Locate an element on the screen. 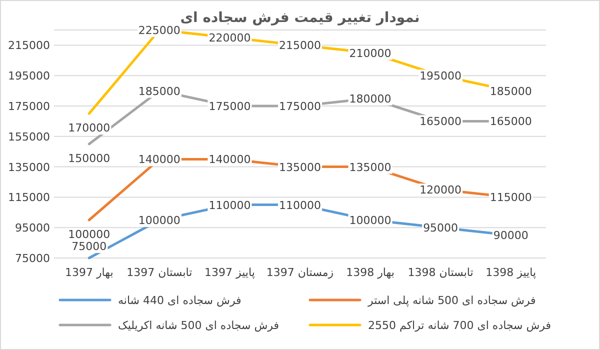 The image size is (600, 350). legend-label: فرش سجاده ای 440 شانه is located at coordinates (180, 300).